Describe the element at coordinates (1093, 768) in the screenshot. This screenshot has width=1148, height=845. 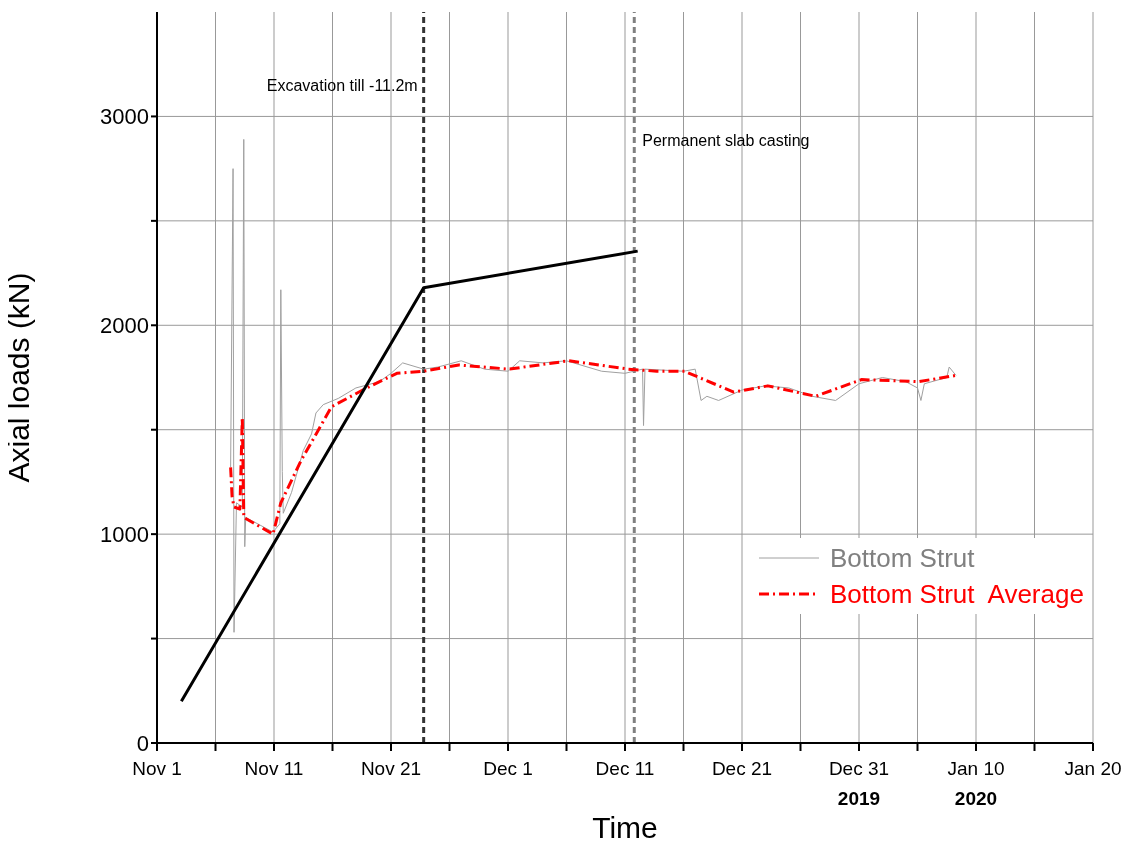
I see `x-tick-label: Jan 20` at that location.